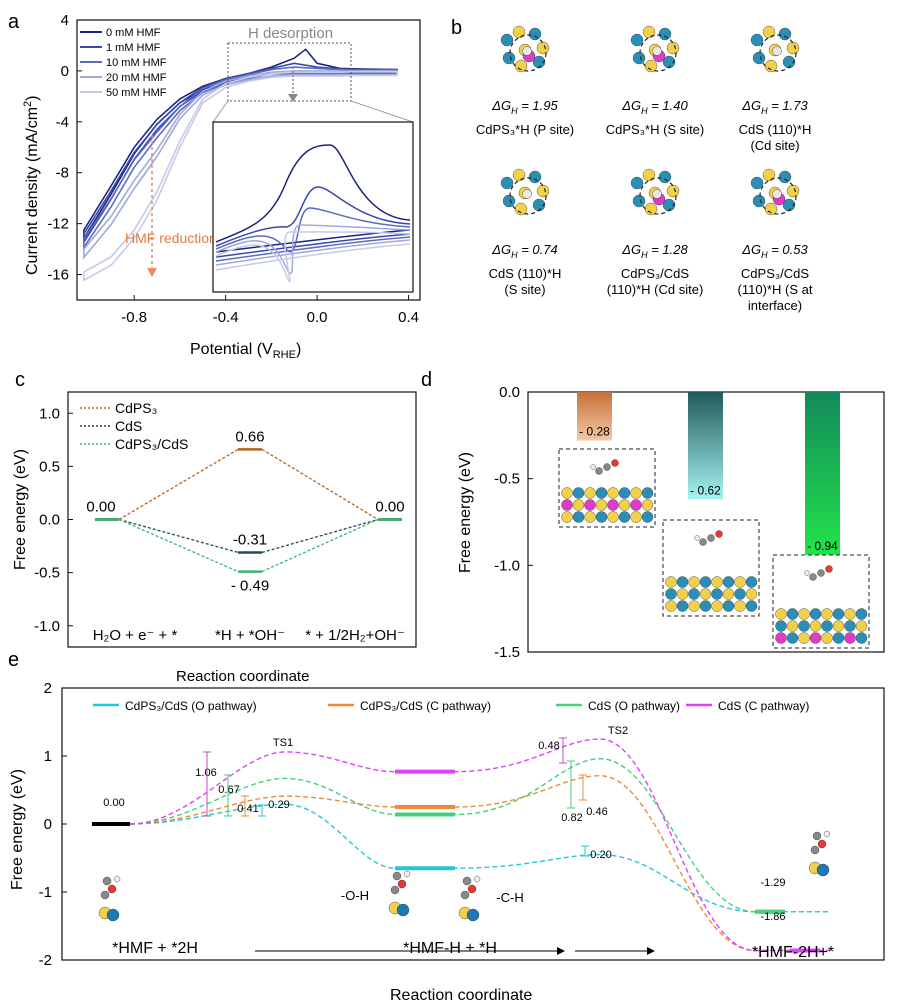 This screenshot has height=1007, width=899. I want to click on legend-e-label-1: CdPS₃/CdS (C pathway), so click(425, 706).